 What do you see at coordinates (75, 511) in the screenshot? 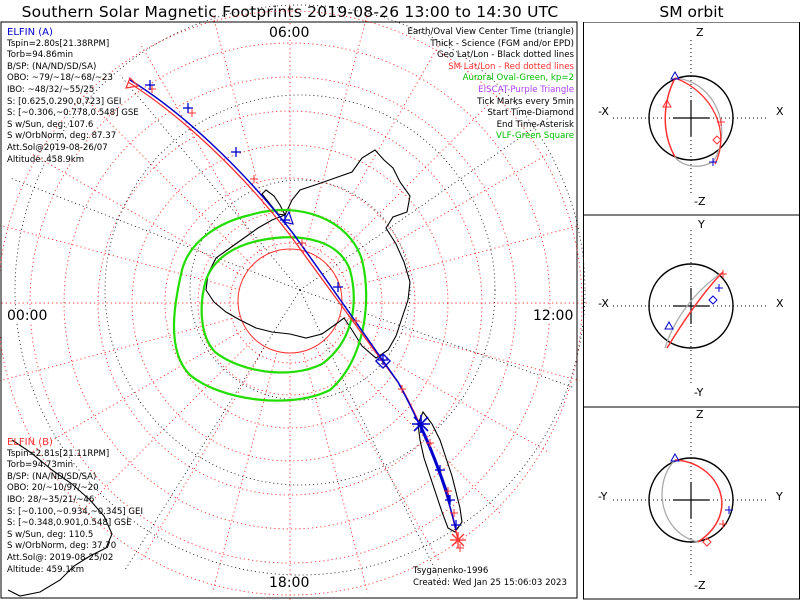
I see `elfin-b-line: S: [~0.100,~0.934,~0.345] GEI` at bounding box center [75, 511].